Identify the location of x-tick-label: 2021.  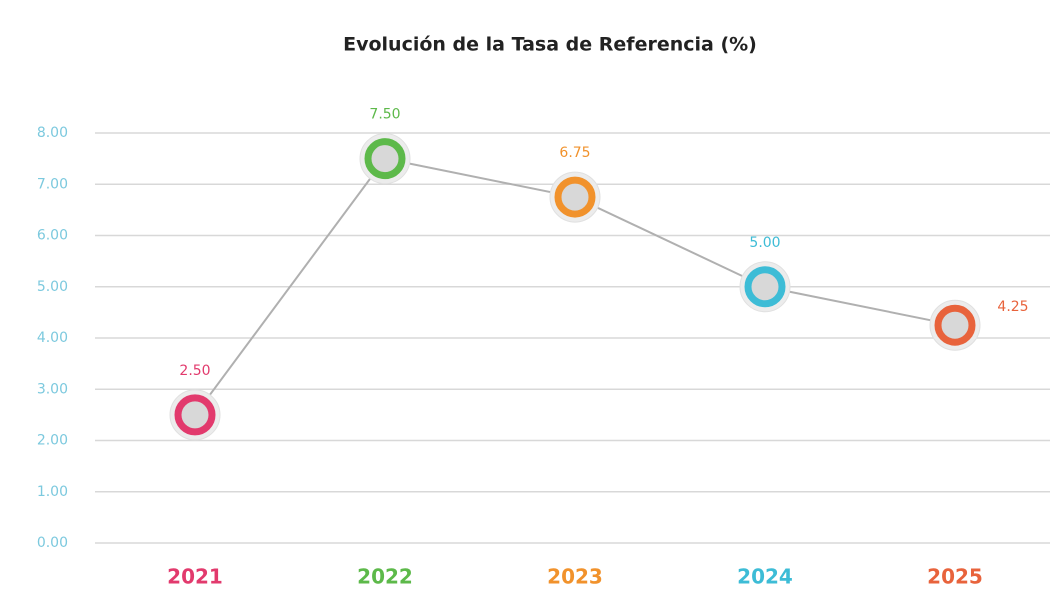
(195, 577).